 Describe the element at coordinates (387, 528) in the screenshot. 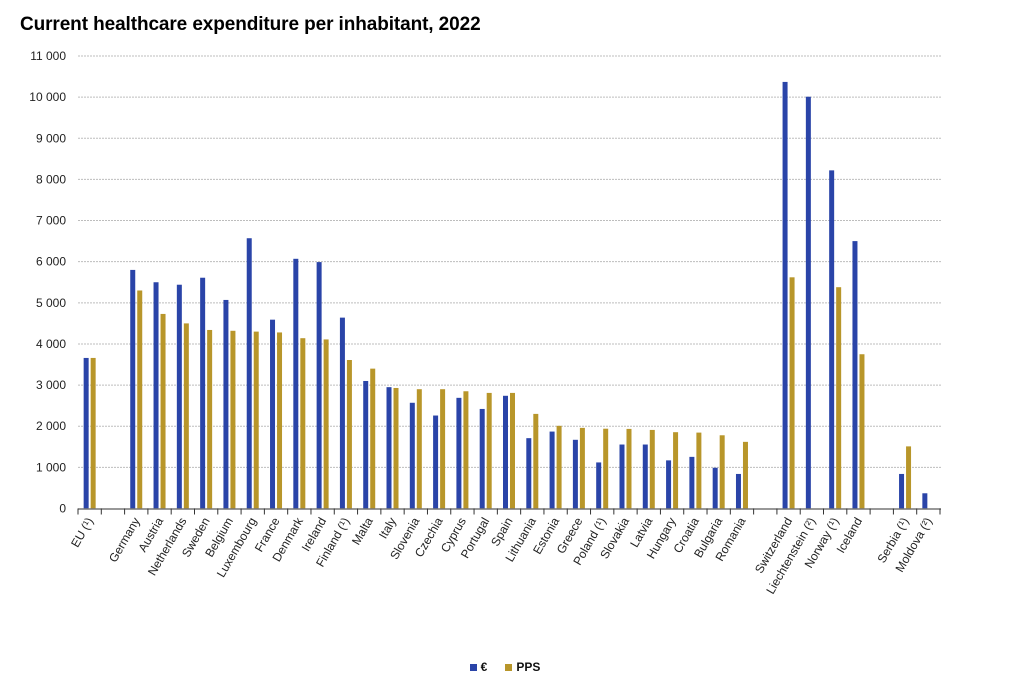

I see `x-category-label: Italy` at that location.